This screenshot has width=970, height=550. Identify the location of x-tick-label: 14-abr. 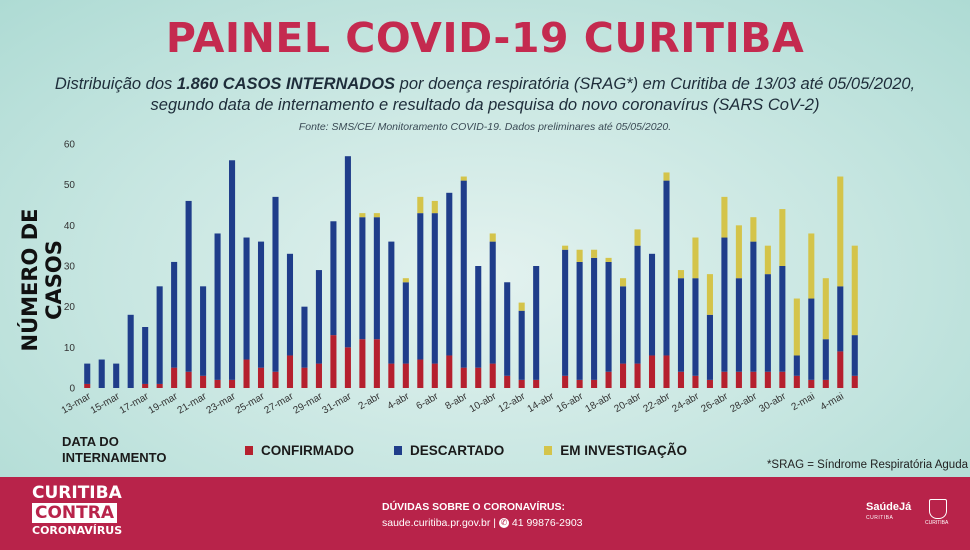
(541, 403).